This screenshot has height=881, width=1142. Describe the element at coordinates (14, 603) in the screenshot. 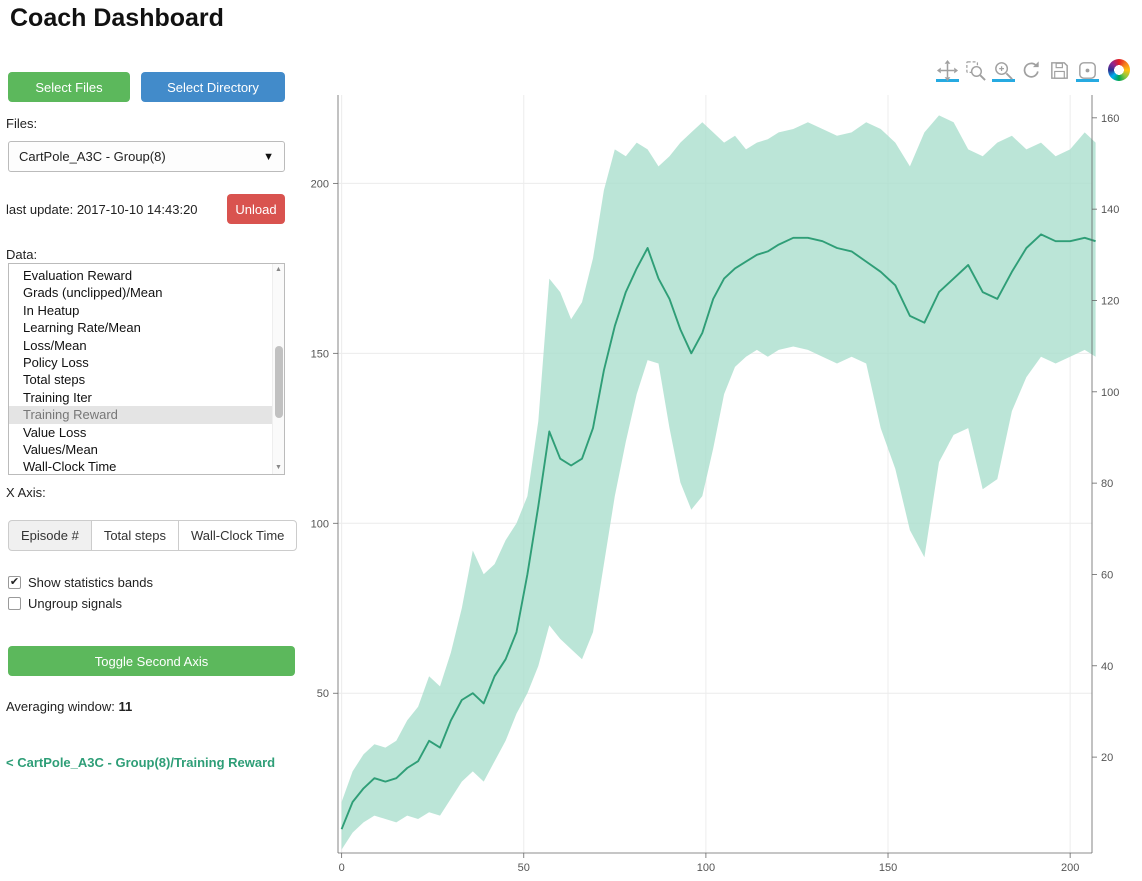

I see `checkbox` at that location.